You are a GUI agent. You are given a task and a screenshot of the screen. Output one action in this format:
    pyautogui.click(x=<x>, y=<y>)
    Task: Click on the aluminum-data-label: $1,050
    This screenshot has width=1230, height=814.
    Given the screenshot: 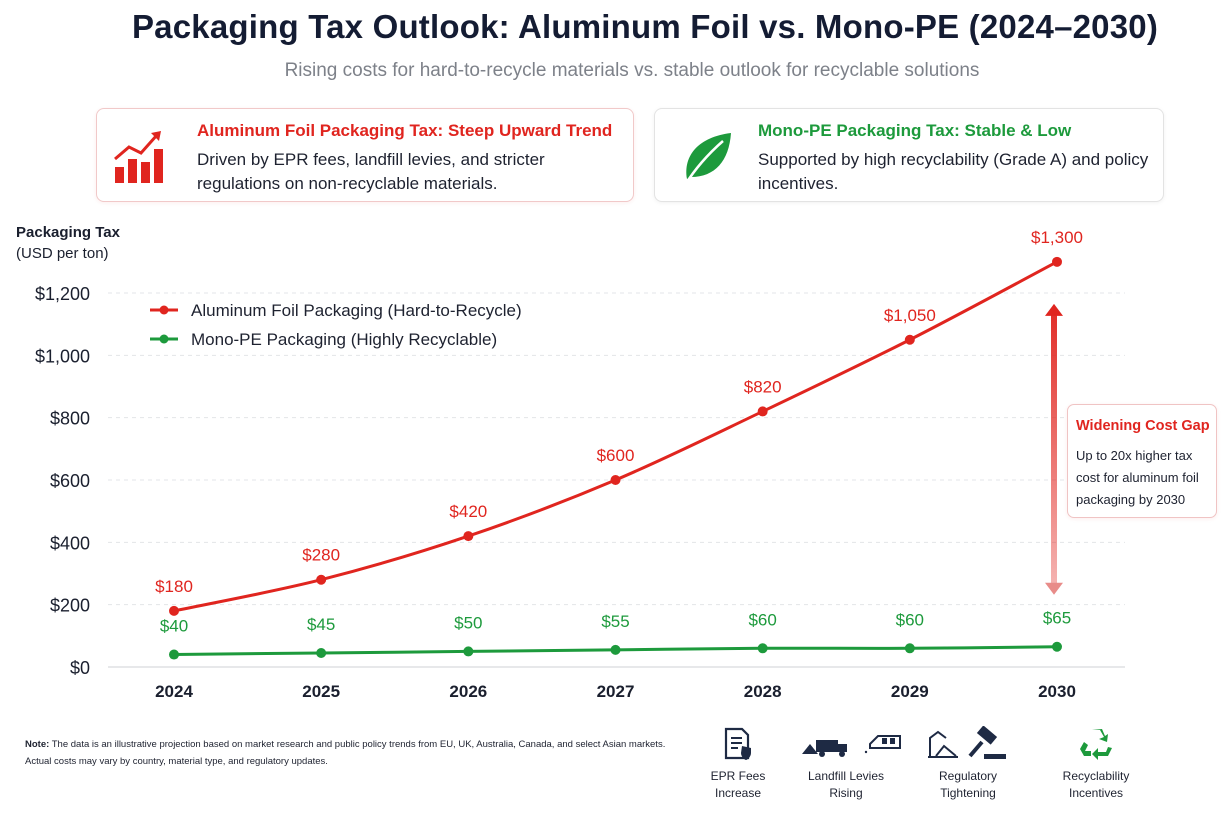 What is the action you would take?
    pyautogui.click(x=910, y=315)
    